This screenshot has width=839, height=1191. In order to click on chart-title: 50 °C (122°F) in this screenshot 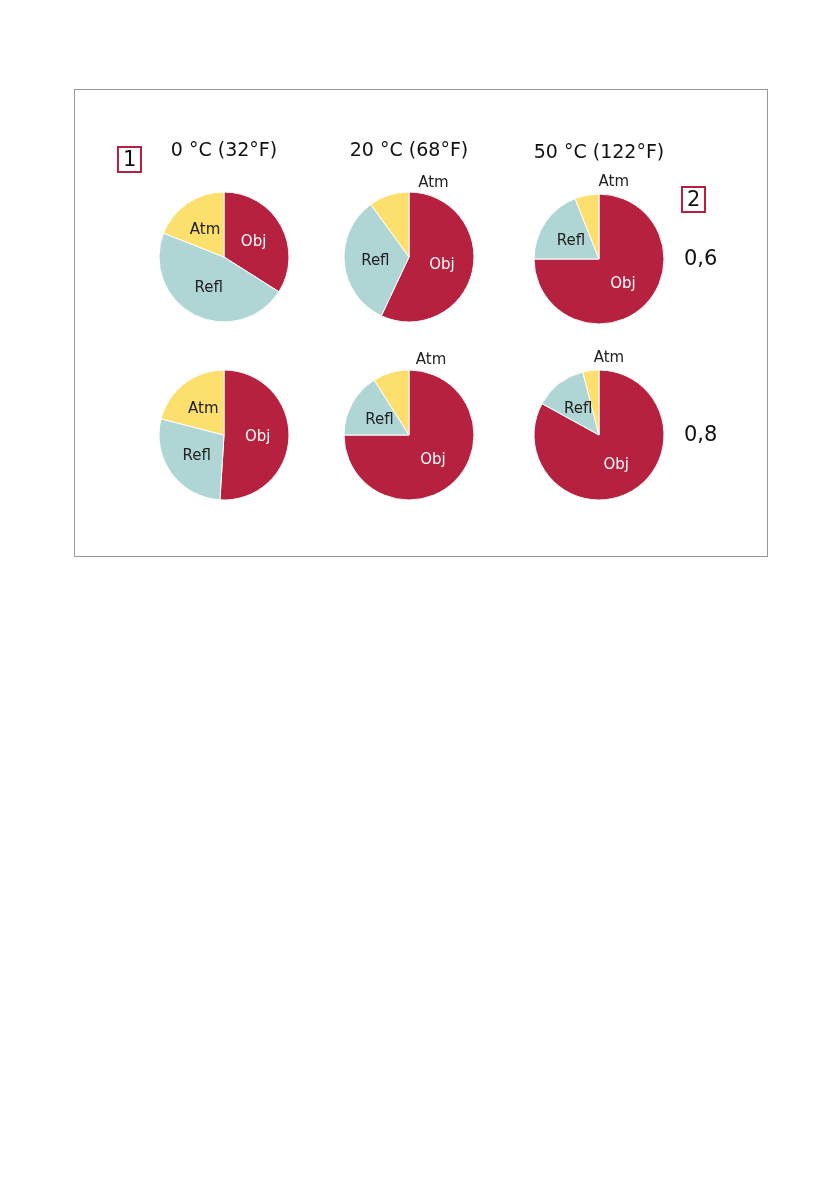, I will do `click(599, 151)`.